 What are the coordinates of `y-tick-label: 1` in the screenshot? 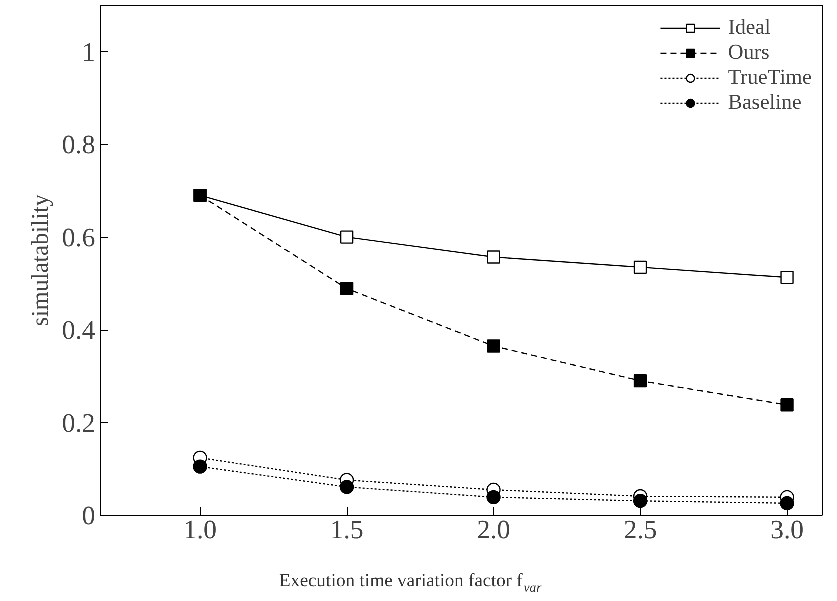 It's located at (89, 51).